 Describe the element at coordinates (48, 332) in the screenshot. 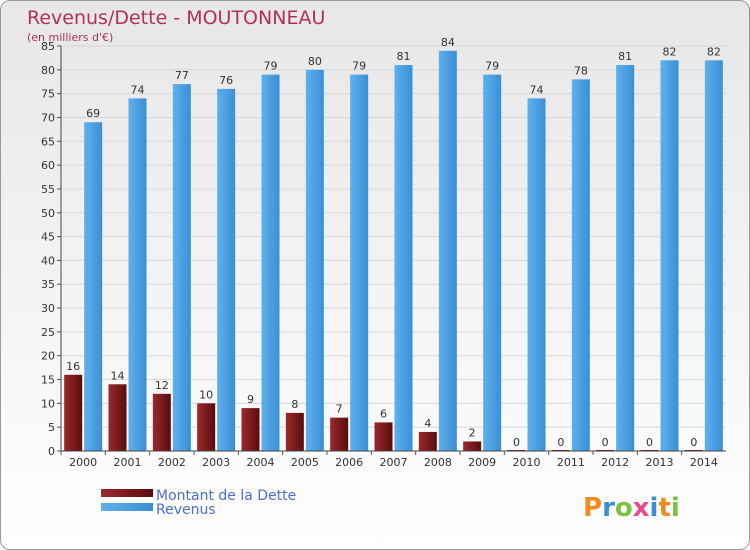

I see `y-tick-label: 25` at that location.